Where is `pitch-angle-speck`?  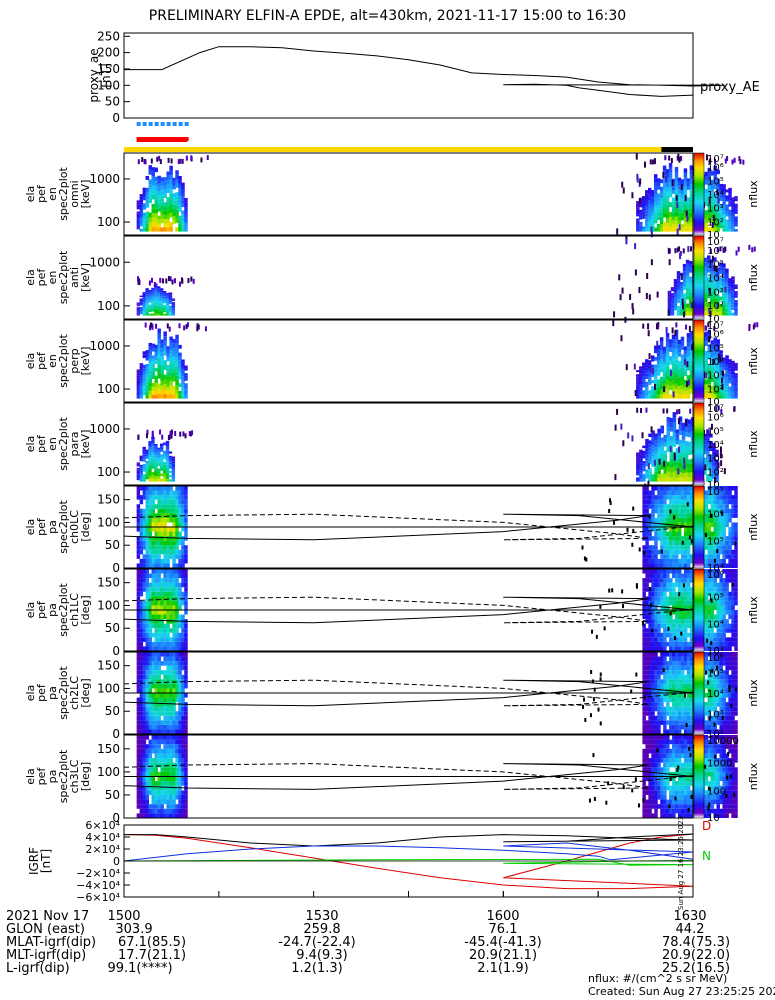
pitch-angle-speck is located at coordinates (600, 606).